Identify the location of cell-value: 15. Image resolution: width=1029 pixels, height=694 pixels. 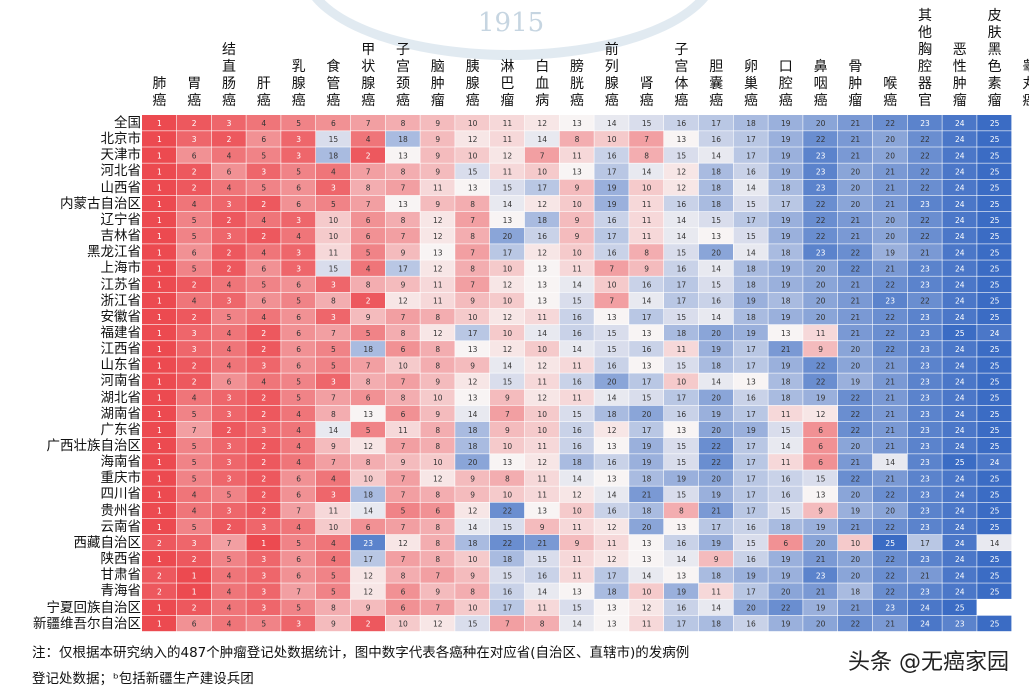
(612, 333).